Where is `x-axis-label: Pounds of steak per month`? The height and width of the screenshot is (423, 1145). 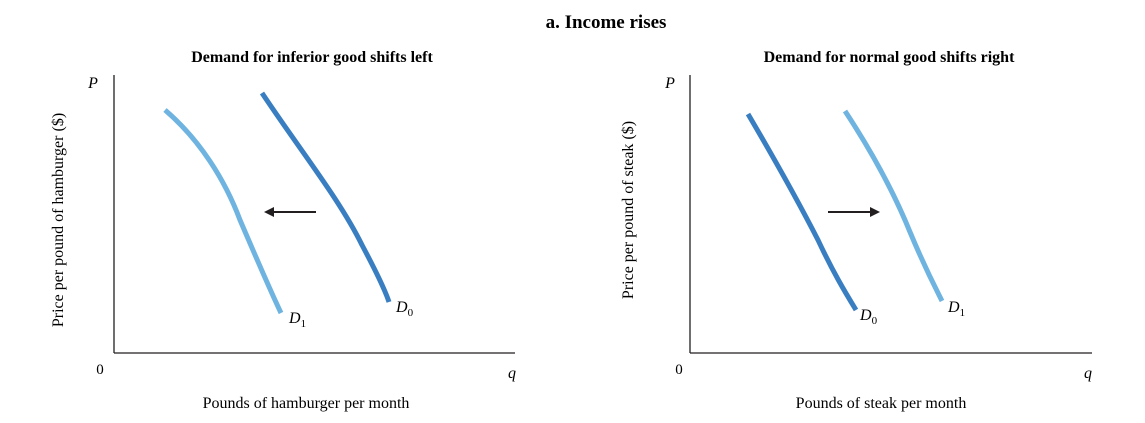 x-axis-label: Pounds of steak per month is located at coordinates (881, 403).